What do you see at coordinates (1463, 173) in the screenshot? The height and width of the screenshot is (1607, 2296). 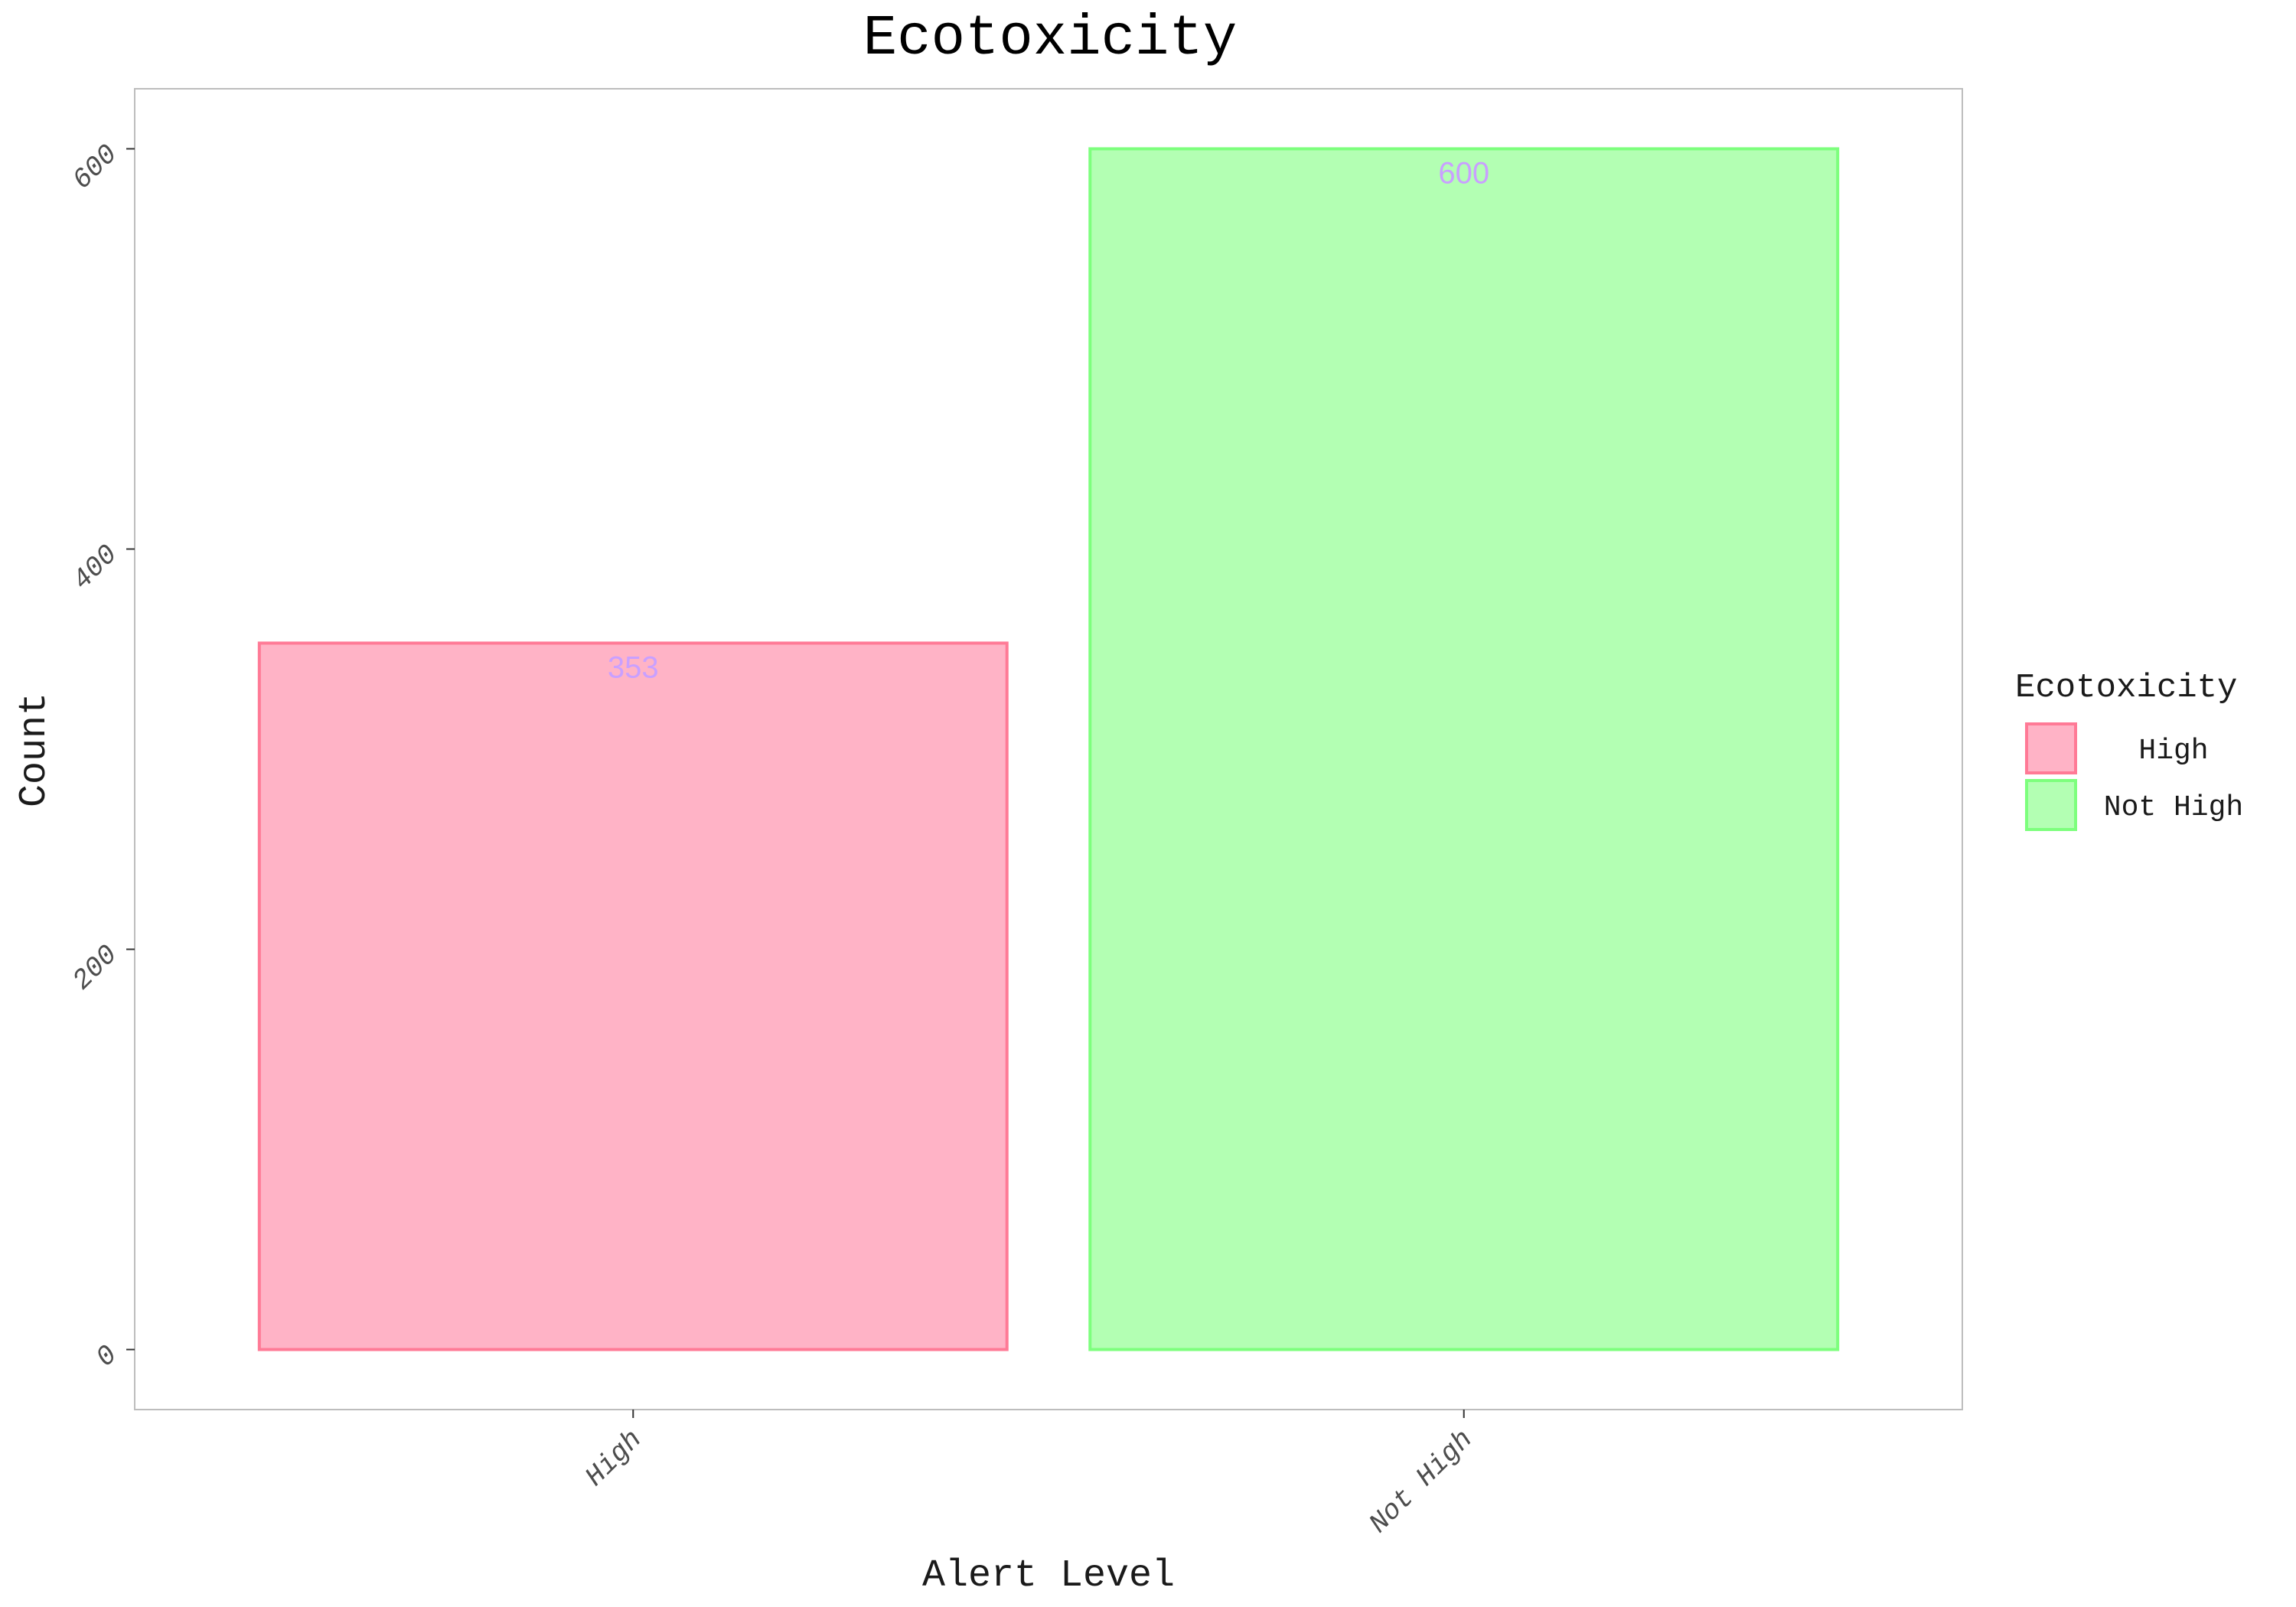 I see `data-label: 600` at bounding box center [1463, 173].